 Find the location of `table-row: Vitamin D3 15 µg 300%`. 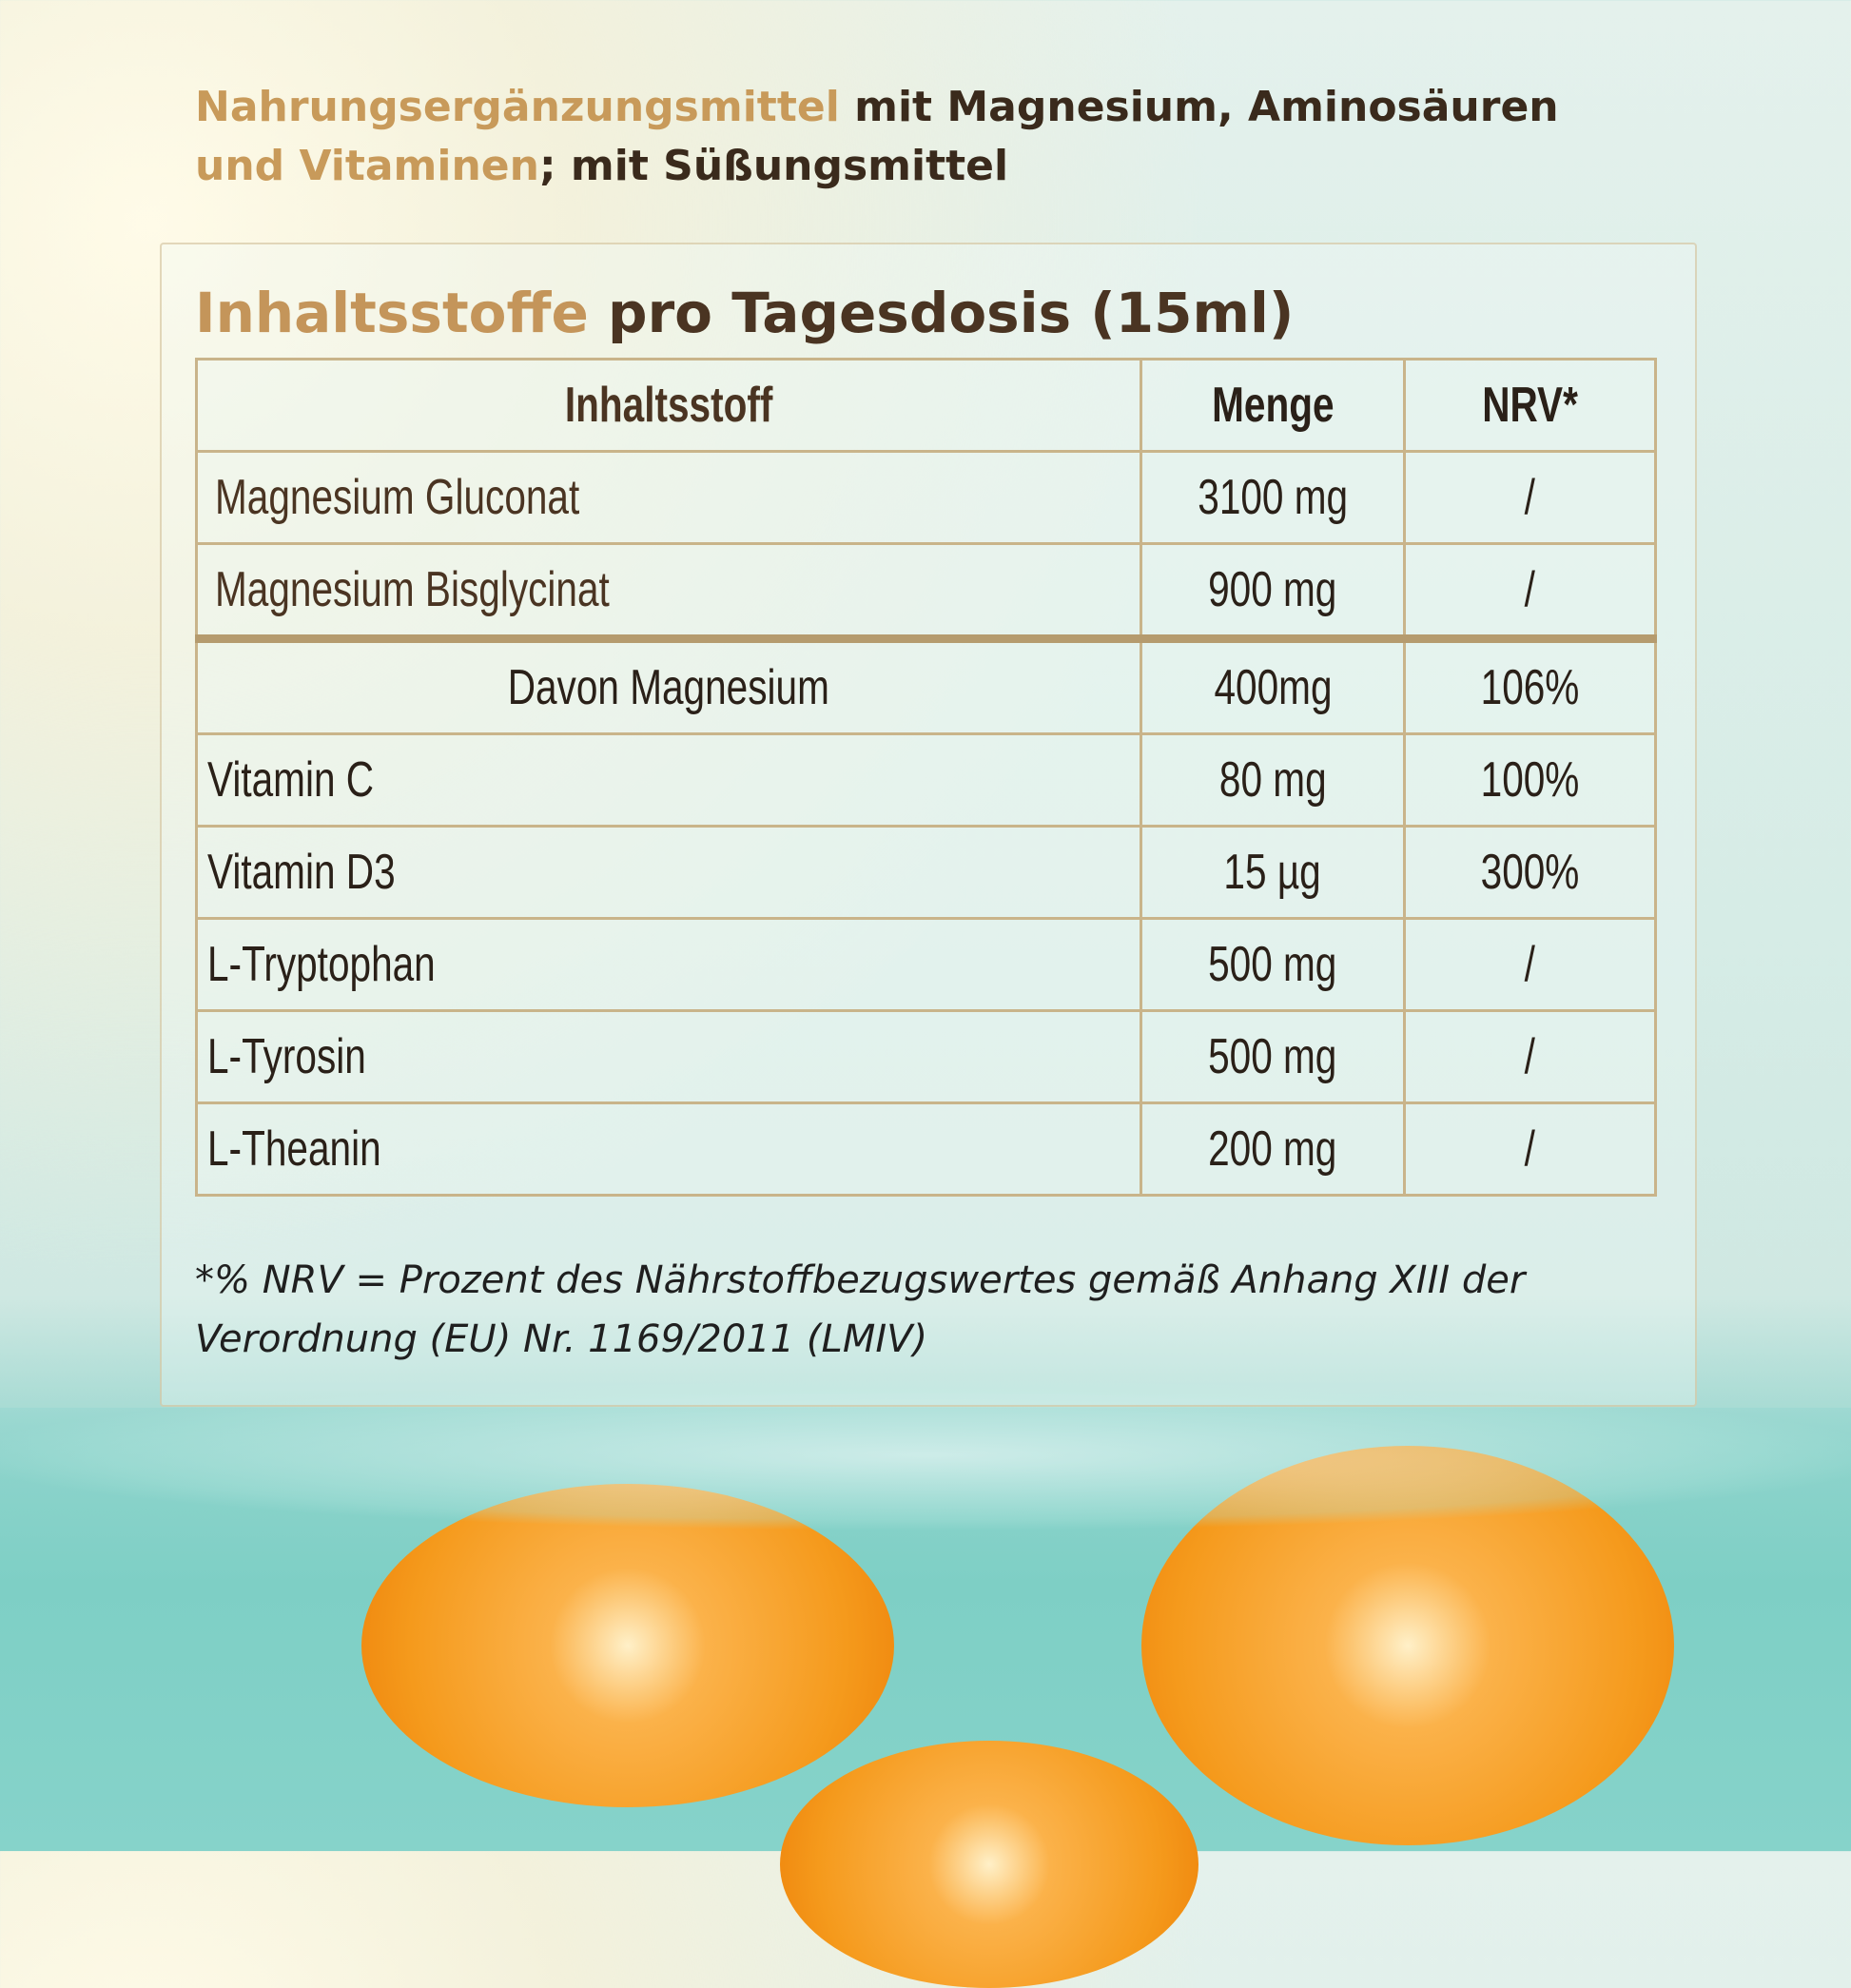

table-row: Vitamin D3 15 µg 300% is located at coordinates (926, 872).